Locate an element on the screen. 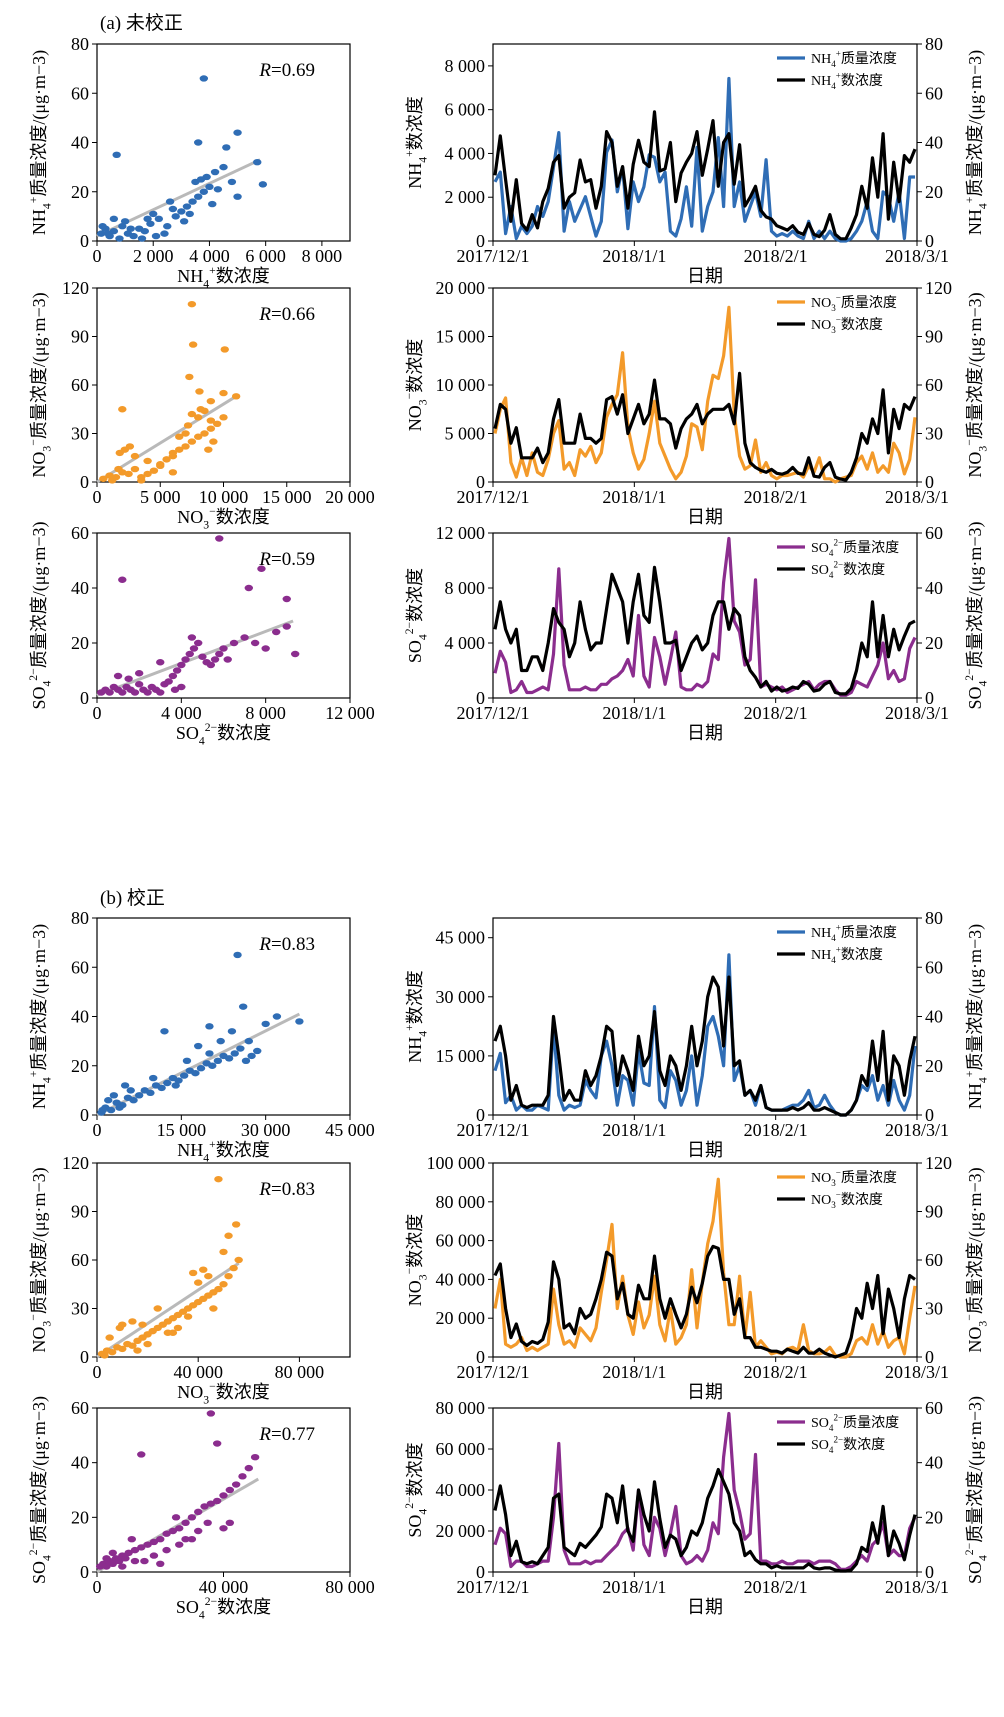 This screenshot has width=1004, height=1717. x-tick-label: 2018/1/1 is located at coordinates (634, 1372).